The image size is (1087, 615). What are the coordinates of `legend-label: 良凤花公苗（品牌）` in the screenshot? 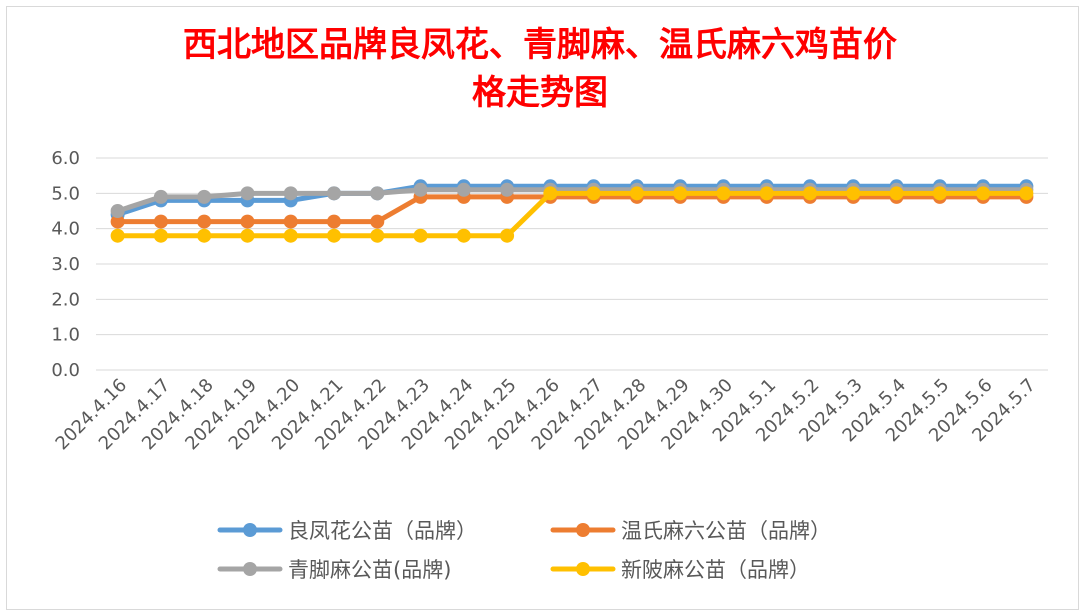 It's located at (382, 531).